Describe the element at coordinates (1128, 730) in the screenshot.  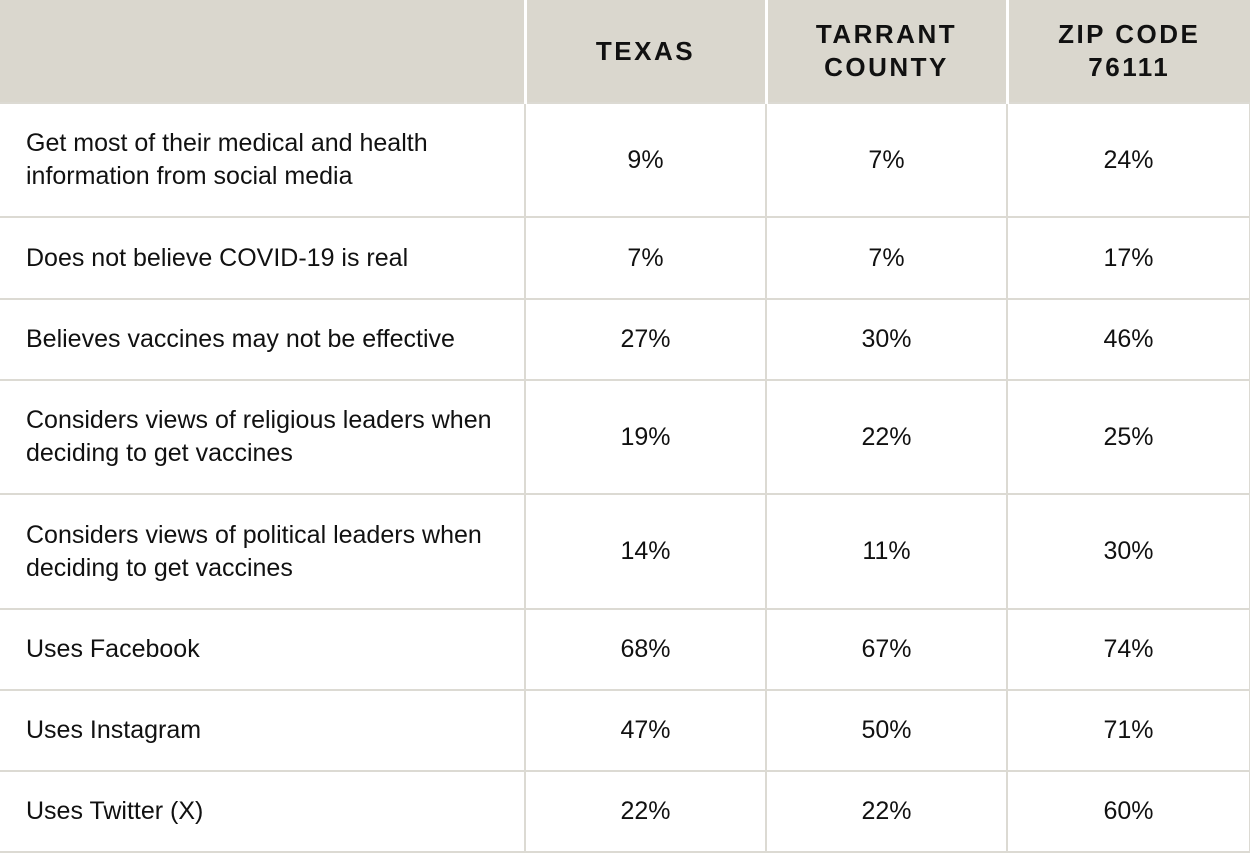
I see `cell-zip-code: 71%` at that location.